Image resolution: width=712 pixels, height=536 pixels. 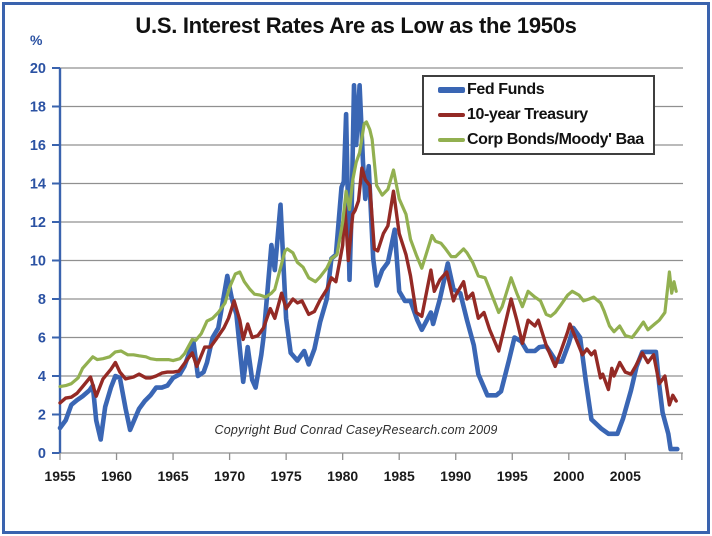 What do you see at coordinates (455, 476) in the screenshot?
I see `x-tick-label: 1990` at bounding box center [455, 476].